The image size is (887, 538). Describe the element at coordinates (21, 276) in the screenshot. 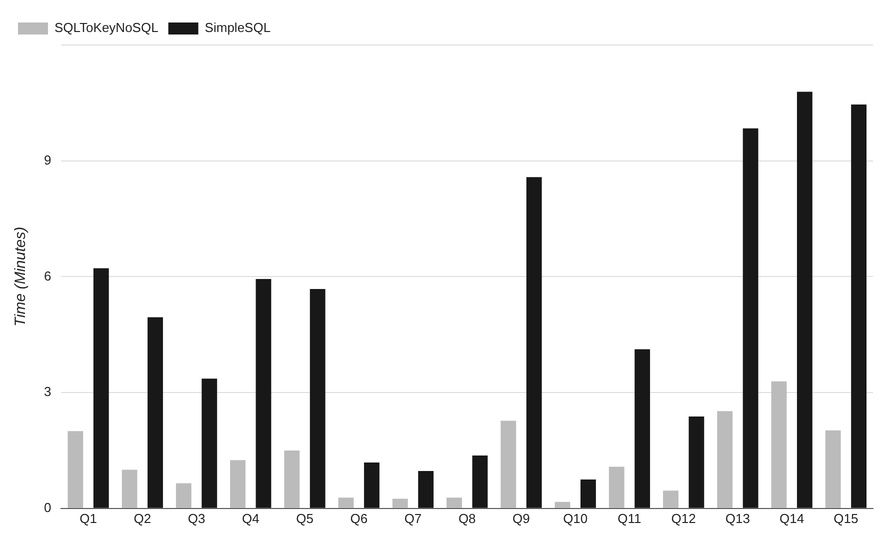

I see `y-axis-title: Time (Minutes)` at that location.